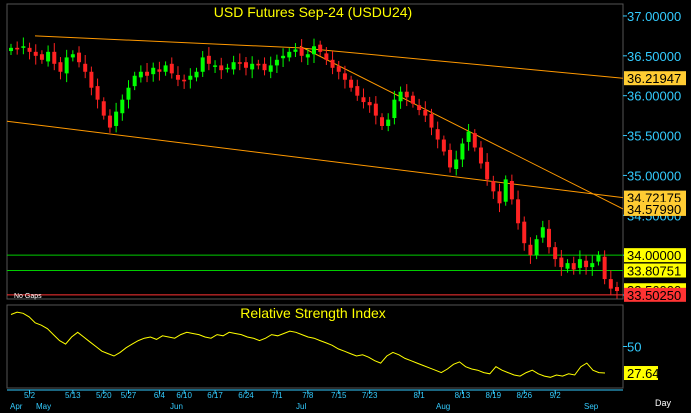 The width and height of the screenshot is (691, 413). What do you see at coordinates (556, 395) in the screenshot?
I see `x-tick-label: 9/2` at bounding box center [556, 395].